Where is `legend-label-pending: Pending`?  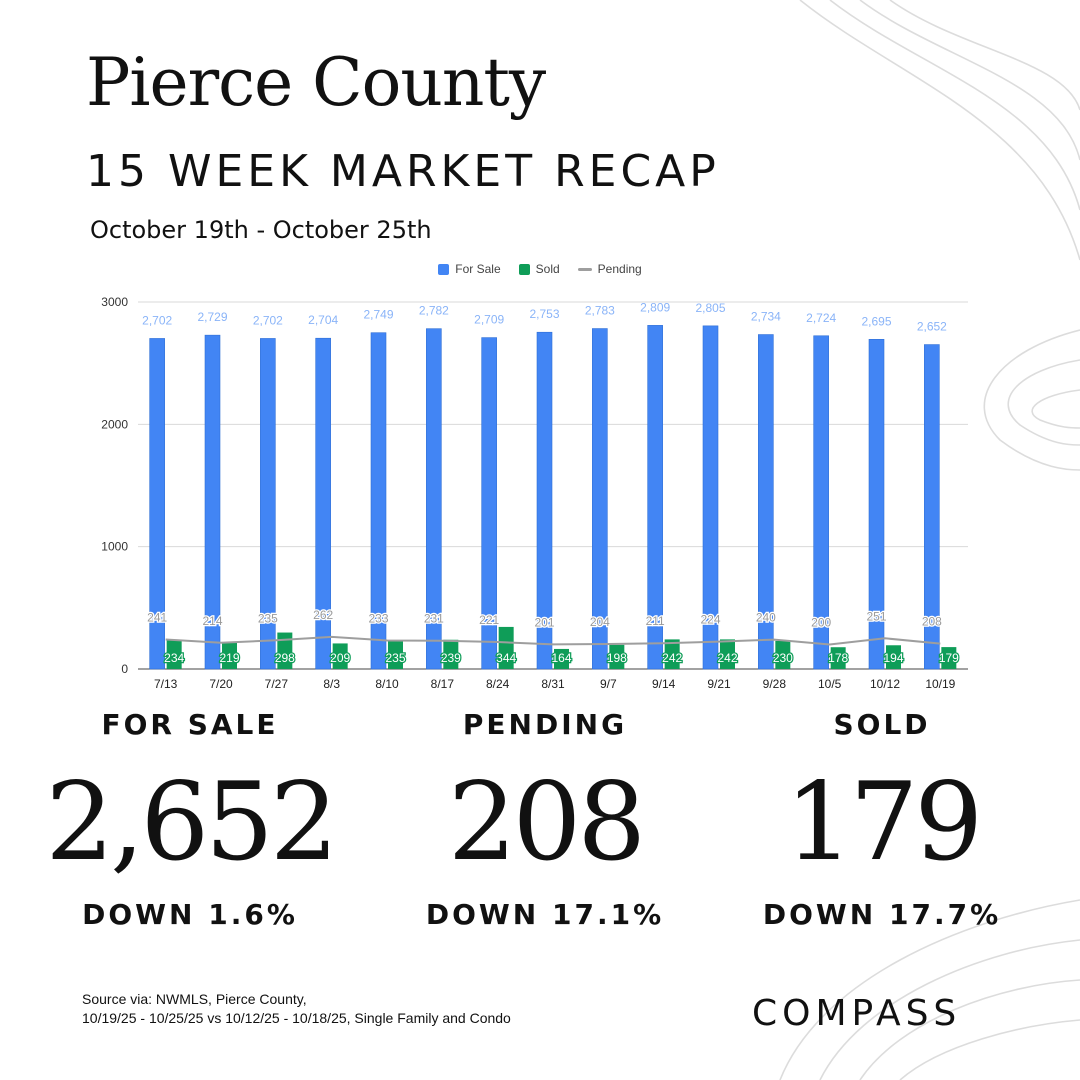
legend-label-pending: Pending is located at coordinates (619, 269).